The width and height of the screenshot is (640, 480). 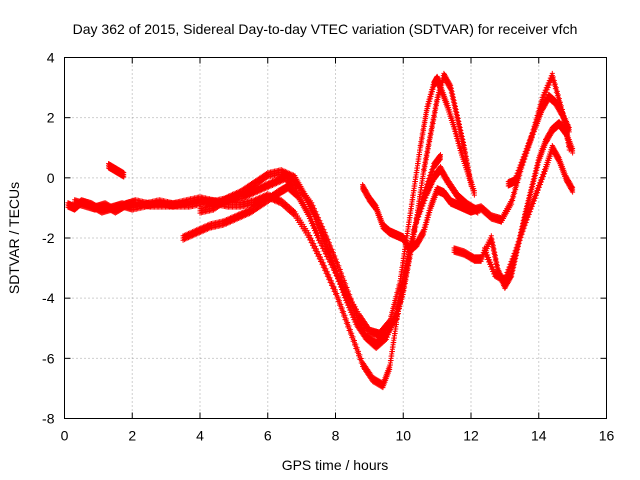 I want to click on y-tick-label: -8, so click(x=48, y=419).